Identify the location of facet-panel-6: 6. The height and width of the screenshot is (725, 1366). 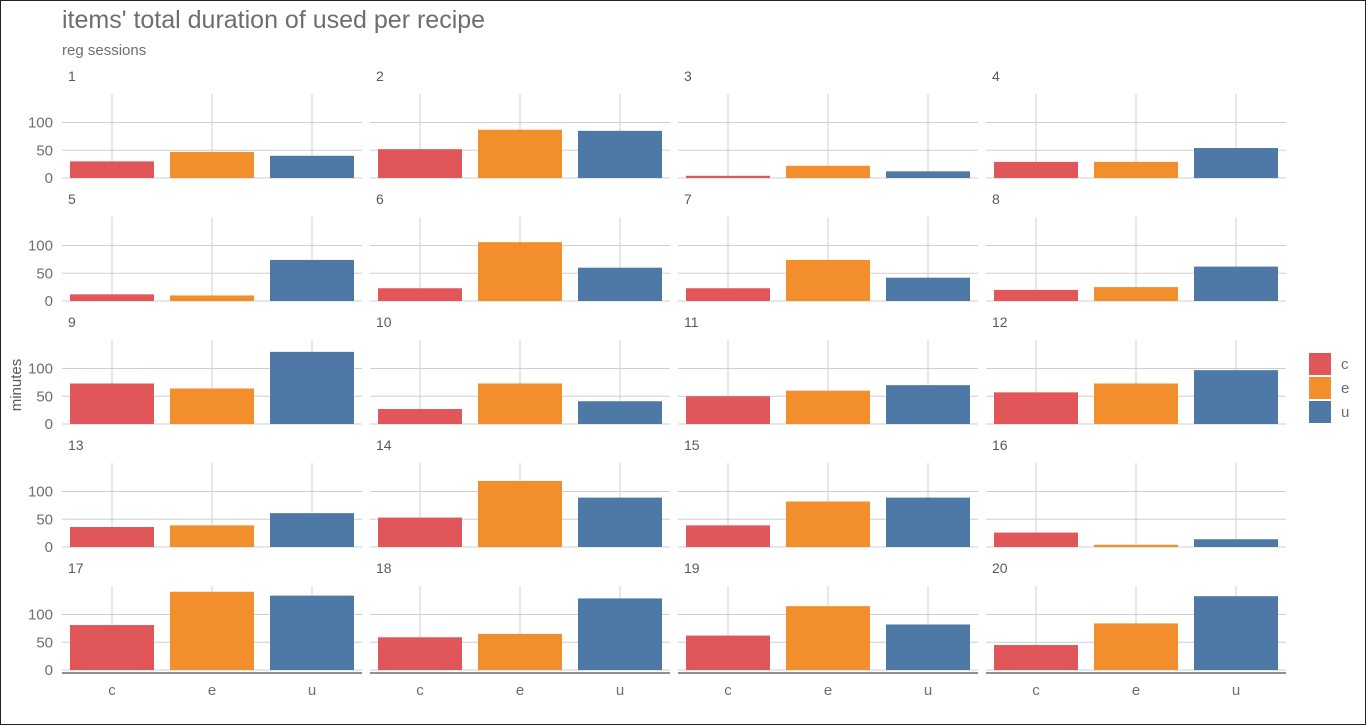
(520, 246).